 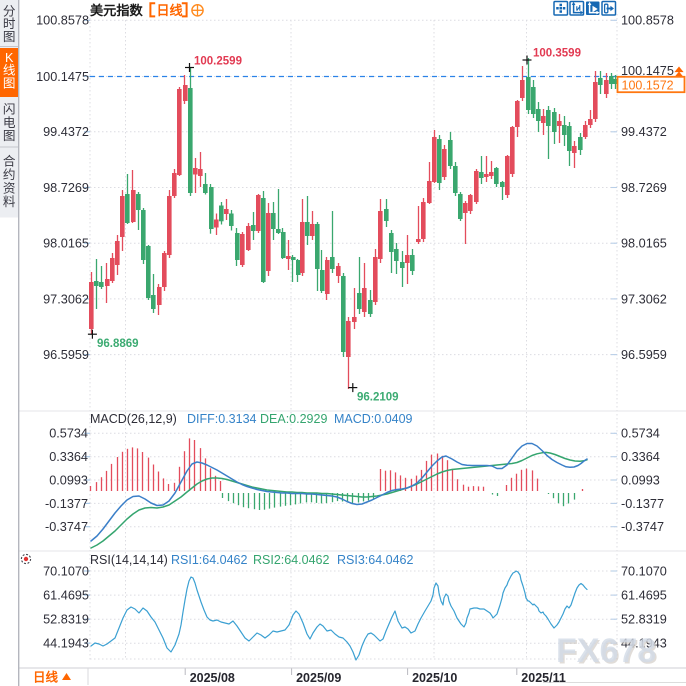 What do you see at coordinates (9, 58) in the screenshot?
I see `svg-text: K` at bounding box center [9, 58].